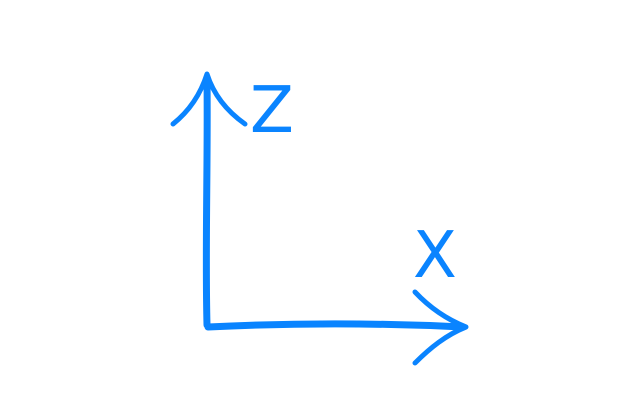  I want to click on x-axis-line, so click(335, 325).